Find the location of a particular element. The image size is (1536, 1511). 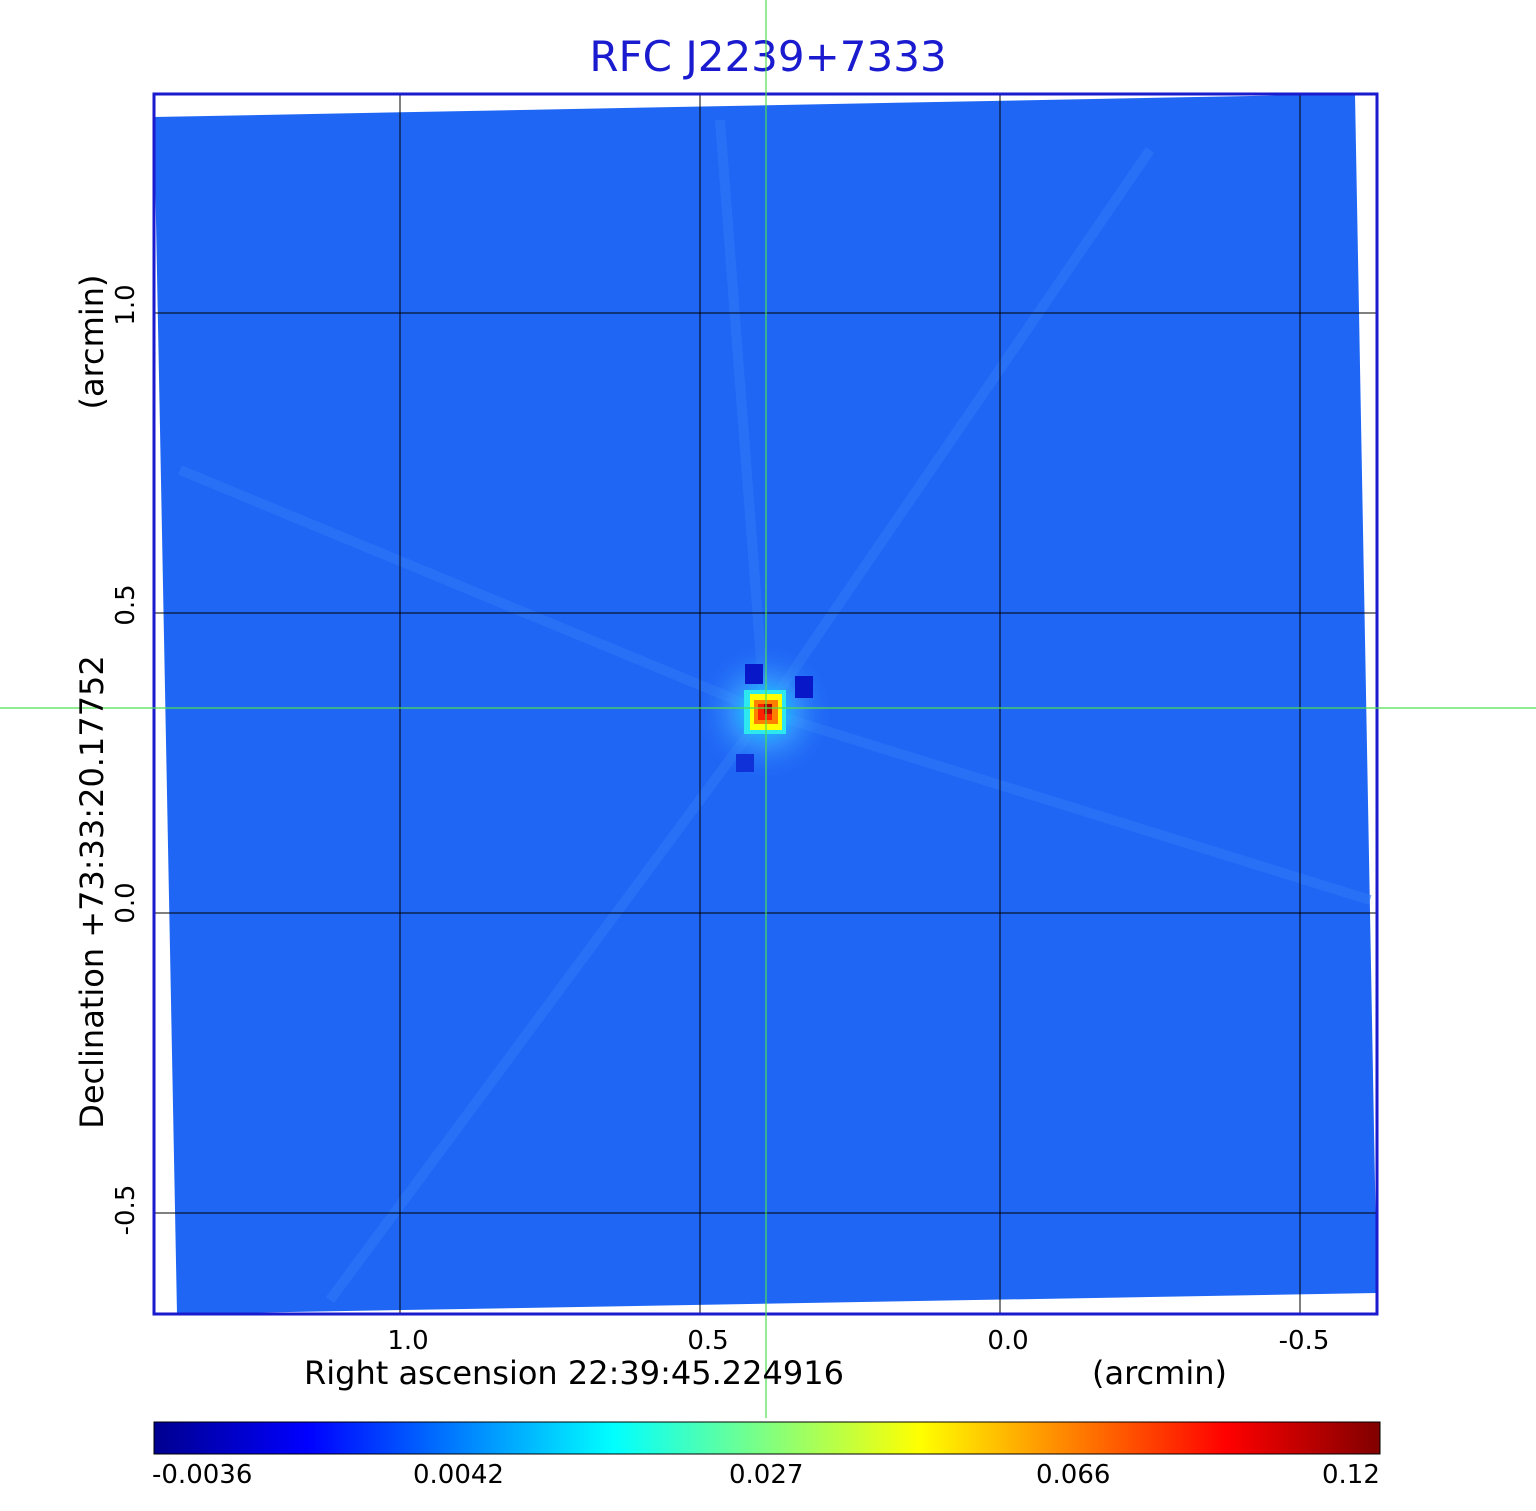

y-tick-label: 0.0 is located at coordinates (126, 903).